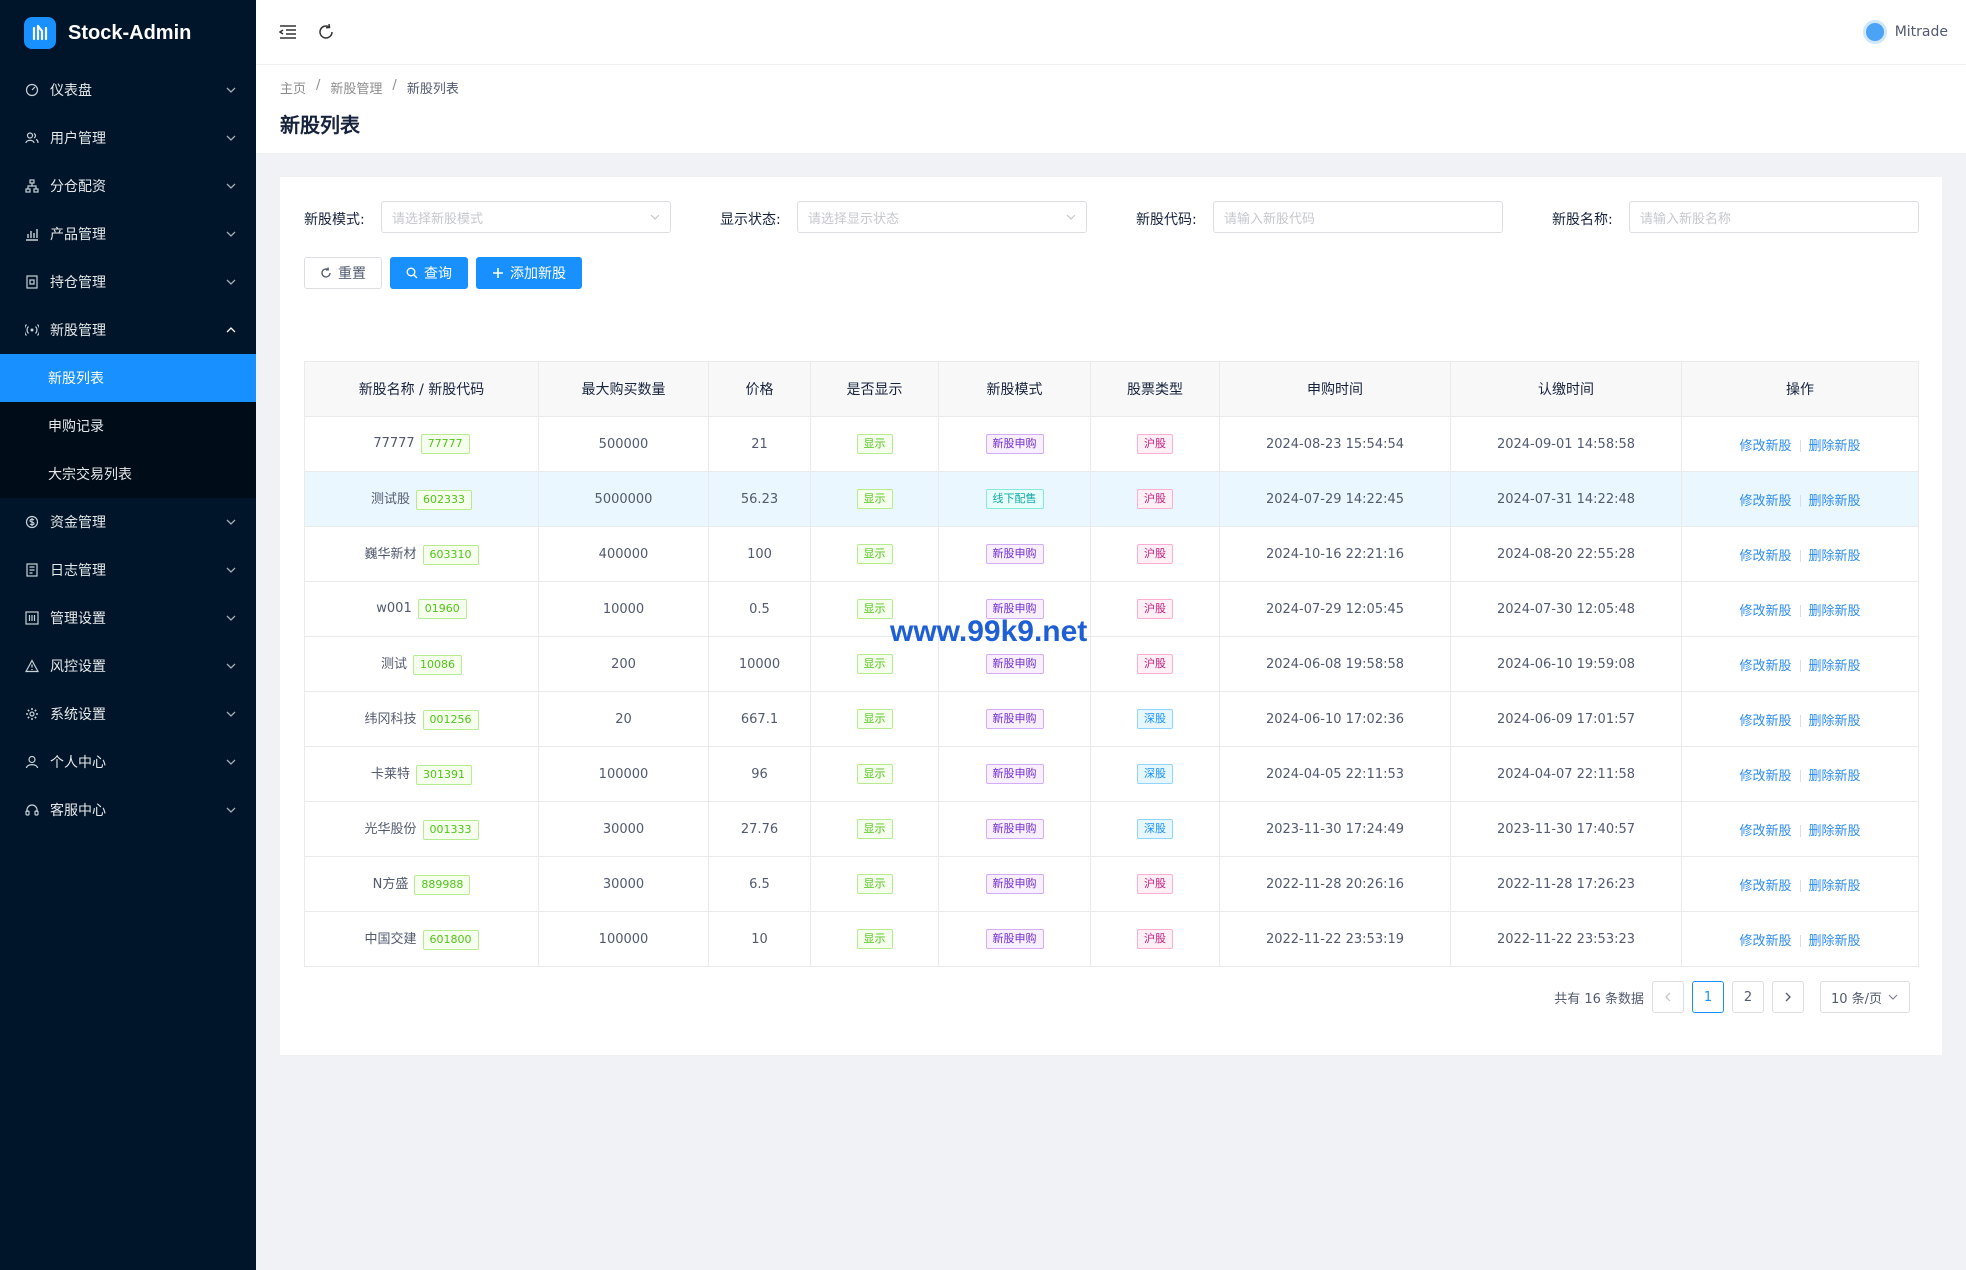 The image size is (1966, 1270). Describe the element at coordinates (128, 378) in the screenshot. I see `sub-item-0: 新股列表` at that location.